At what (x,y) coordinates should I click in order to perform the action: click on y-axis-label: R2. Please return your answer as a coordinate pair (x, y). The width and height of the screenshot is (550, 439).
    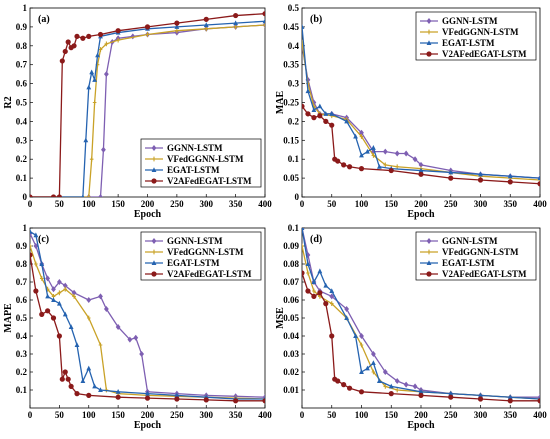
    Looking at the image, I should click on (8, 102).